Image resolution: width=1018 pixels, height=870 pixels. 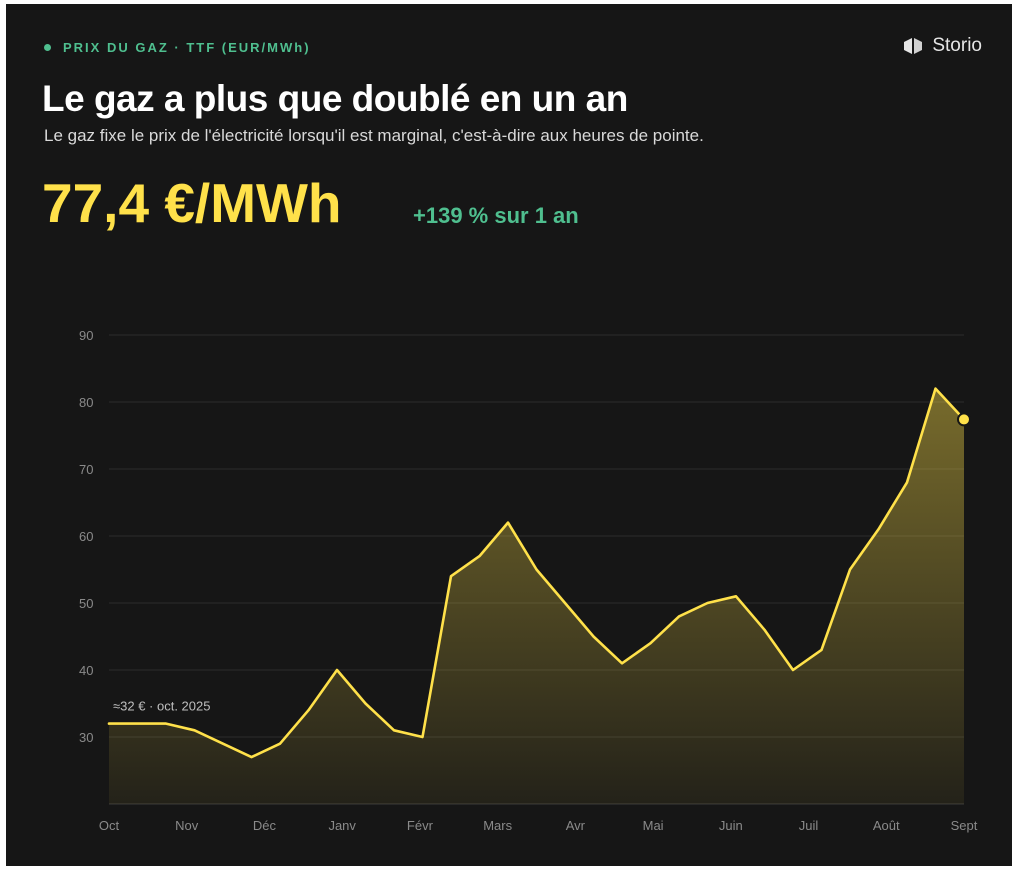 What do you see at coordinates (86, 737) in the screenshot?
I see `y-tick-label: 30` at bounding box center [86, 737].